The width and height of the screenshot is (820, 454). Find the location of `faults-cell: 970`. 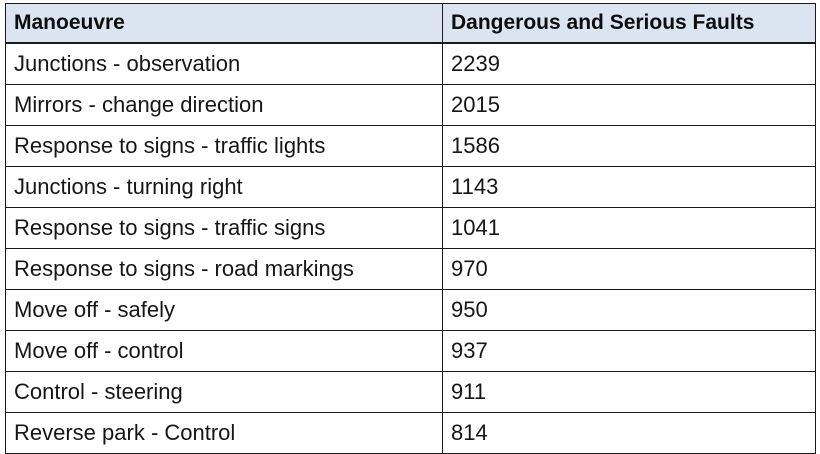

faults-cell: 970 is located at coordinates (629, 269).